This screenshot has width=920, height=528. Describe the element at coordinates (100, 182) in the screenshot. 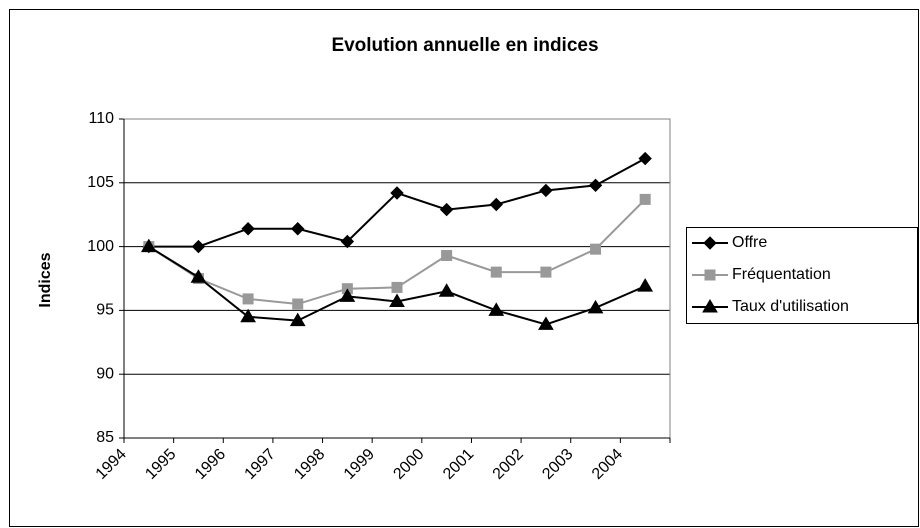

I see `y-tick-label: 105` at that location.